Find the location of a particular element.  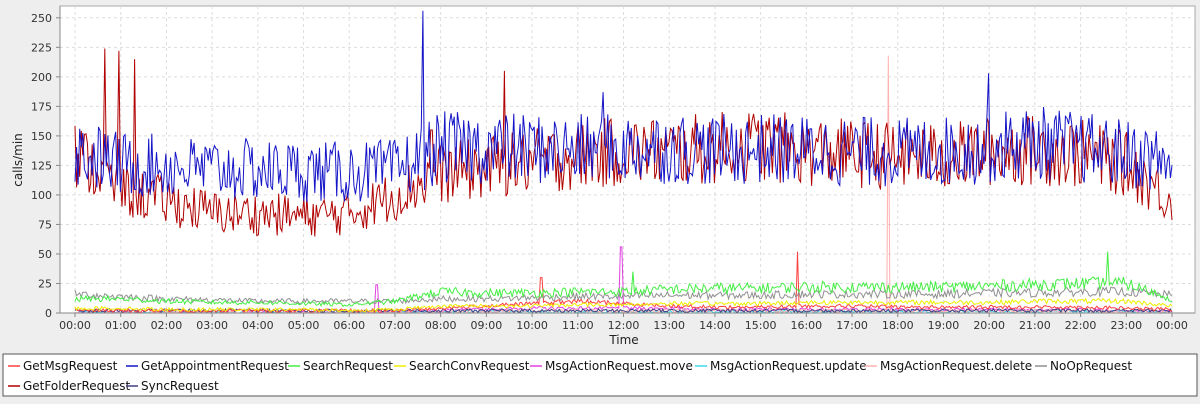

x-tick-label: 14:00 is located at coordinates (715, 325).